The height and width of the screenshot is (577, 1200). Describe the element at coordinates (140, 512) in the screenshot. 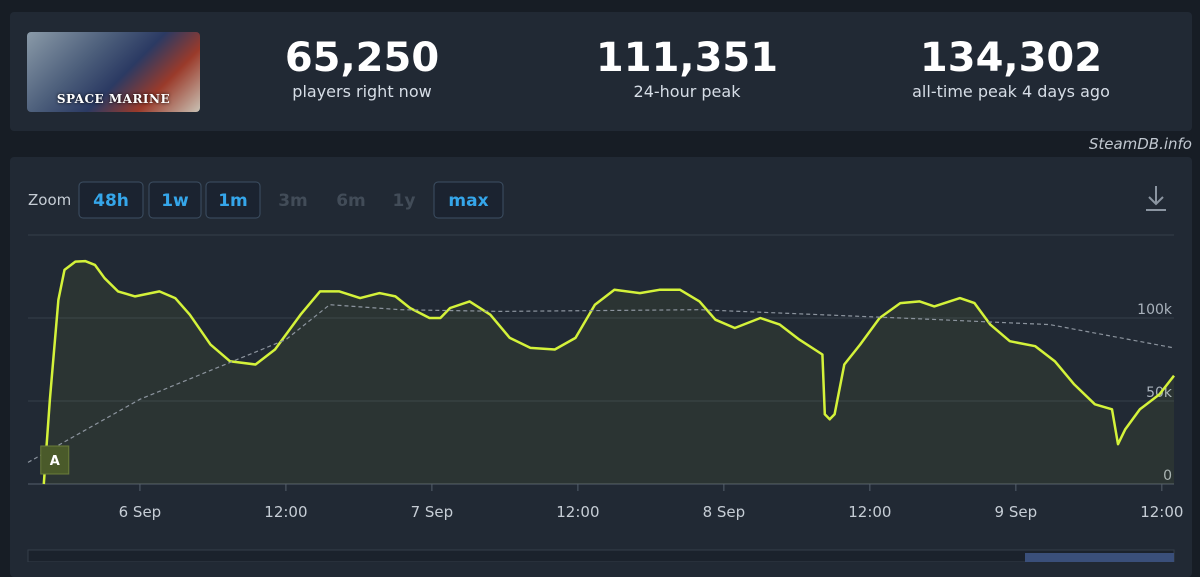

I see `x-tick-label: 6 Sep` at that location.